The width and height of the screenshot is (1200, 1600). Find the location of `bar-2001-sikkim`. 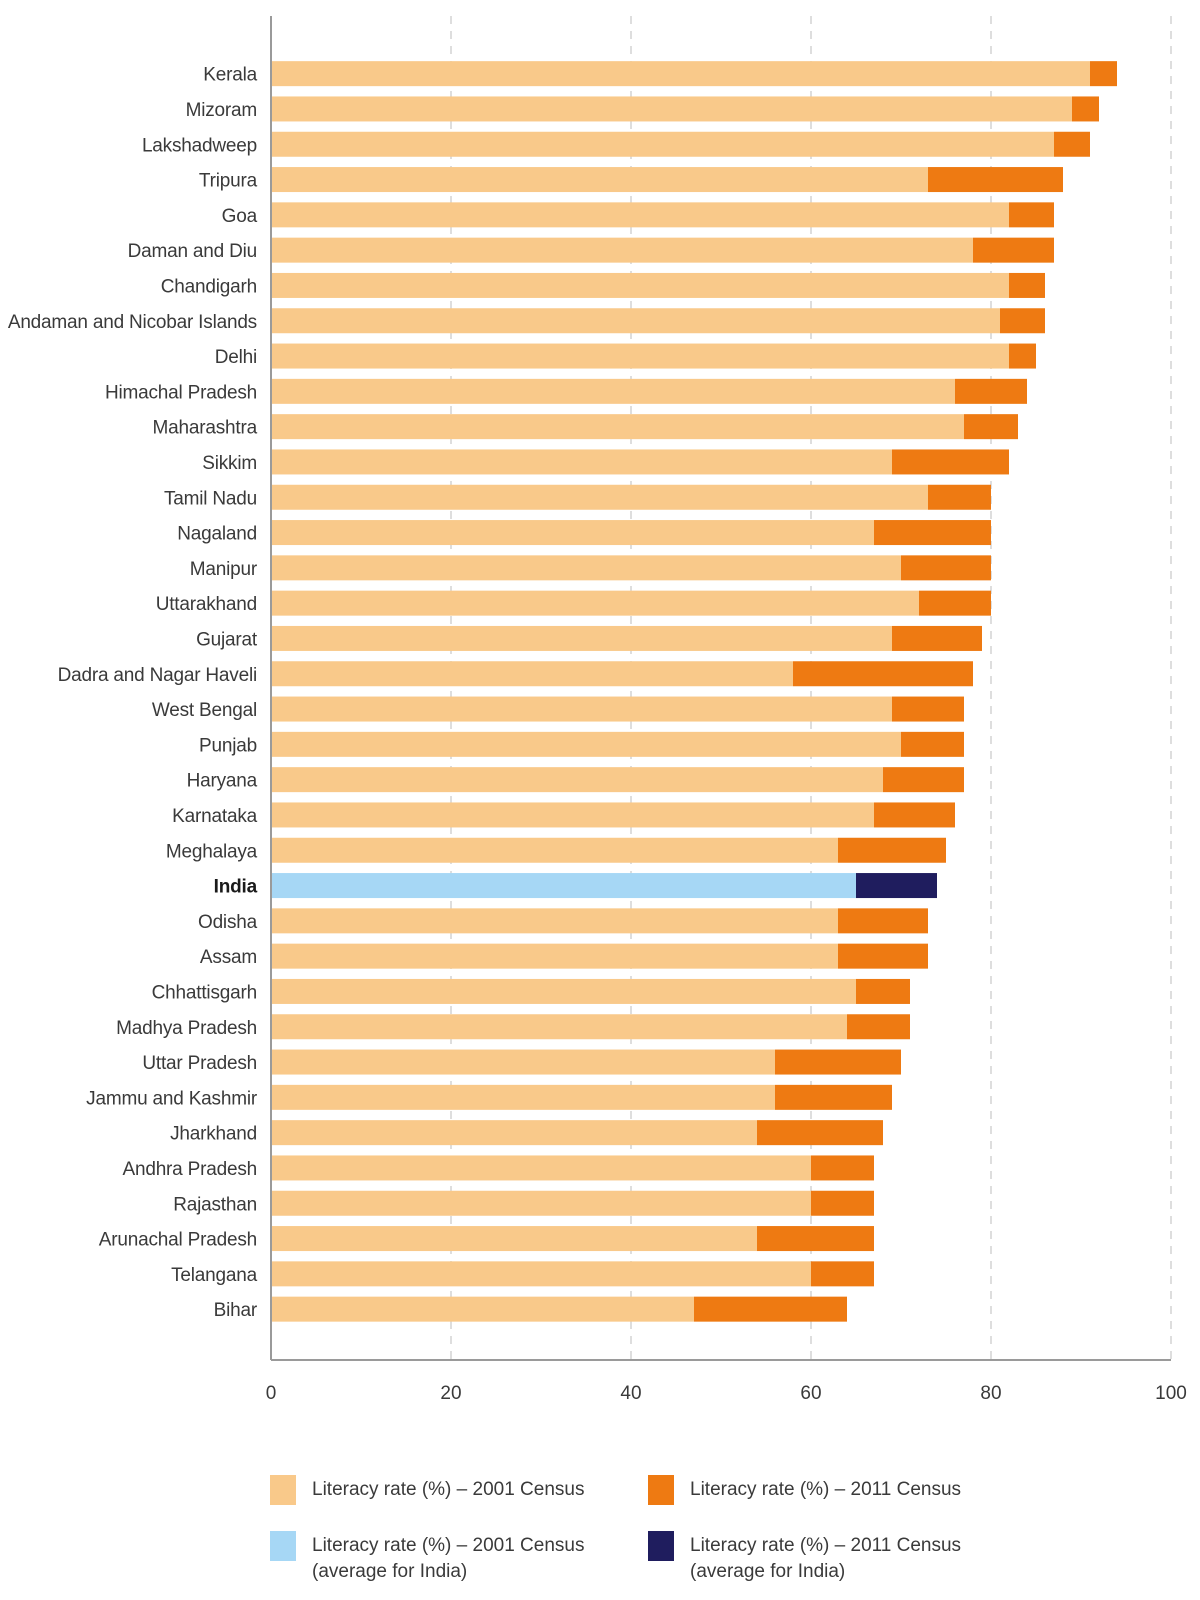

bar-2001-sikkim is located at coordinates (581, 462).